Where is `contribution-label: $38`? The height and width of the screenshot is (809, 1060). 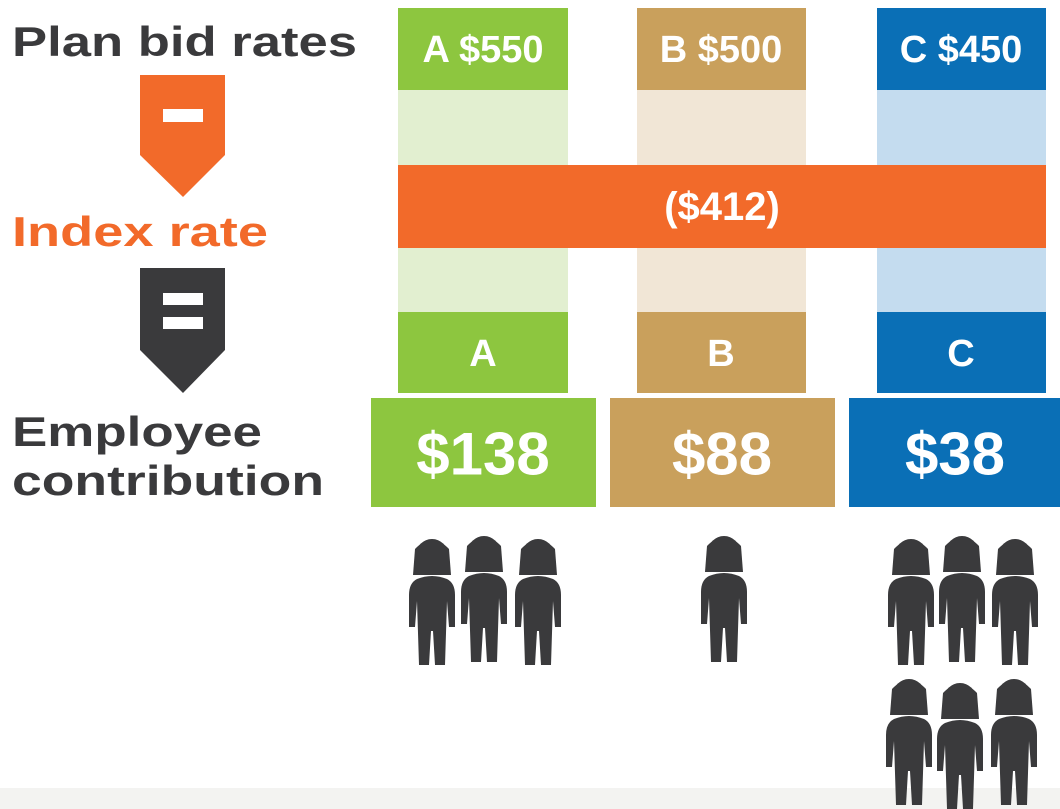 contribution-label: $38 is located at coordinates (955, 454).